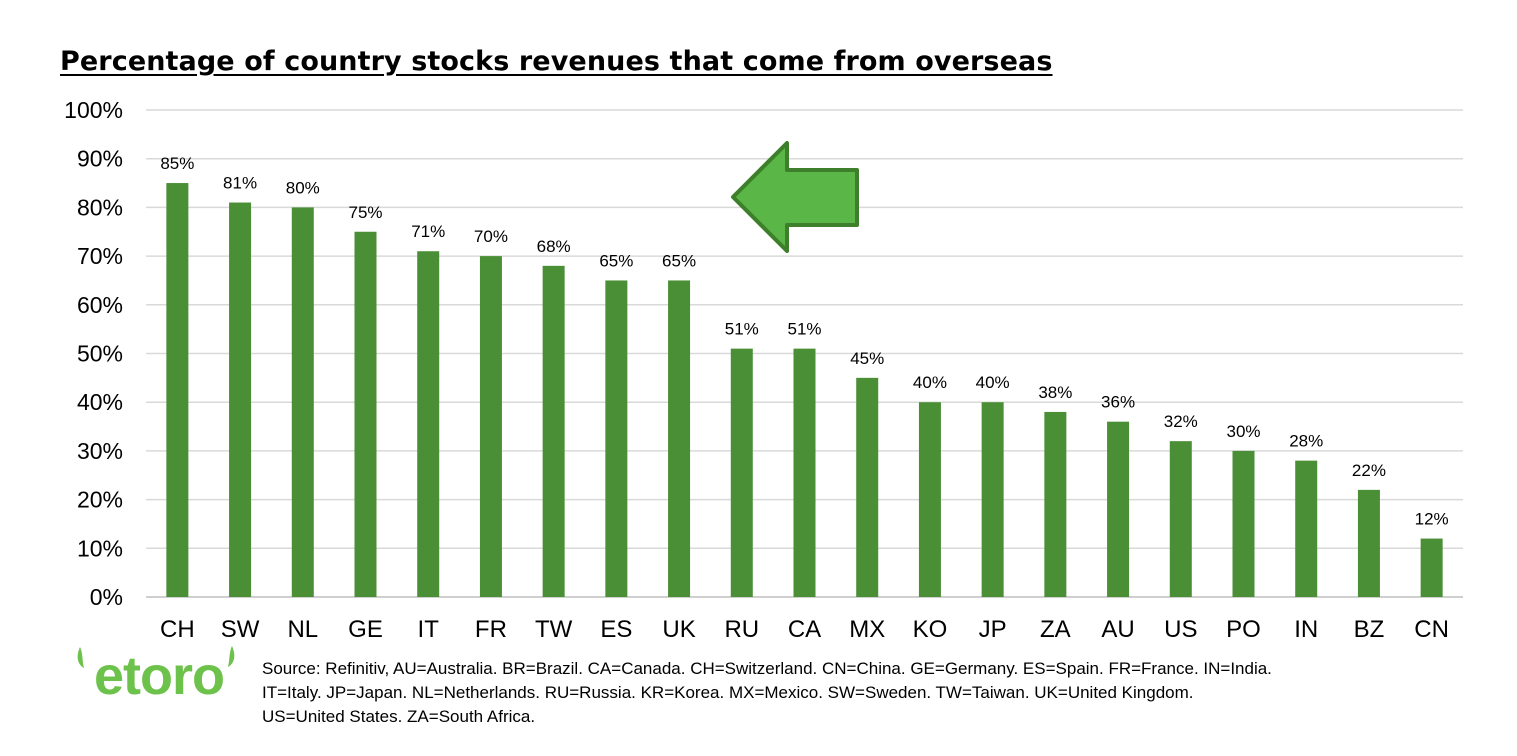  I want to click on y-tick-label: 20%, so click(100, 500).